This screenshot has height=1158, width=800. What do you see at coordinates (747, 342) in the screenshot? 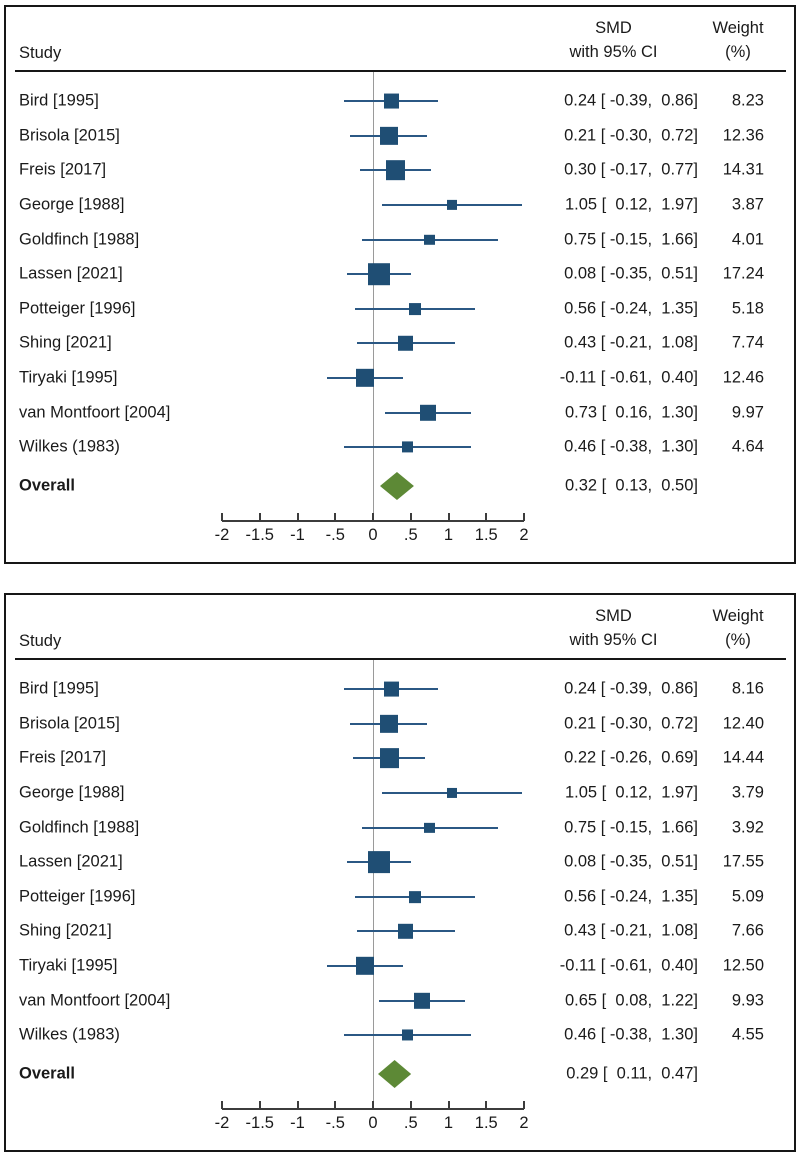
I see `weight-value: 7.74` at bounding box center [747, 342].